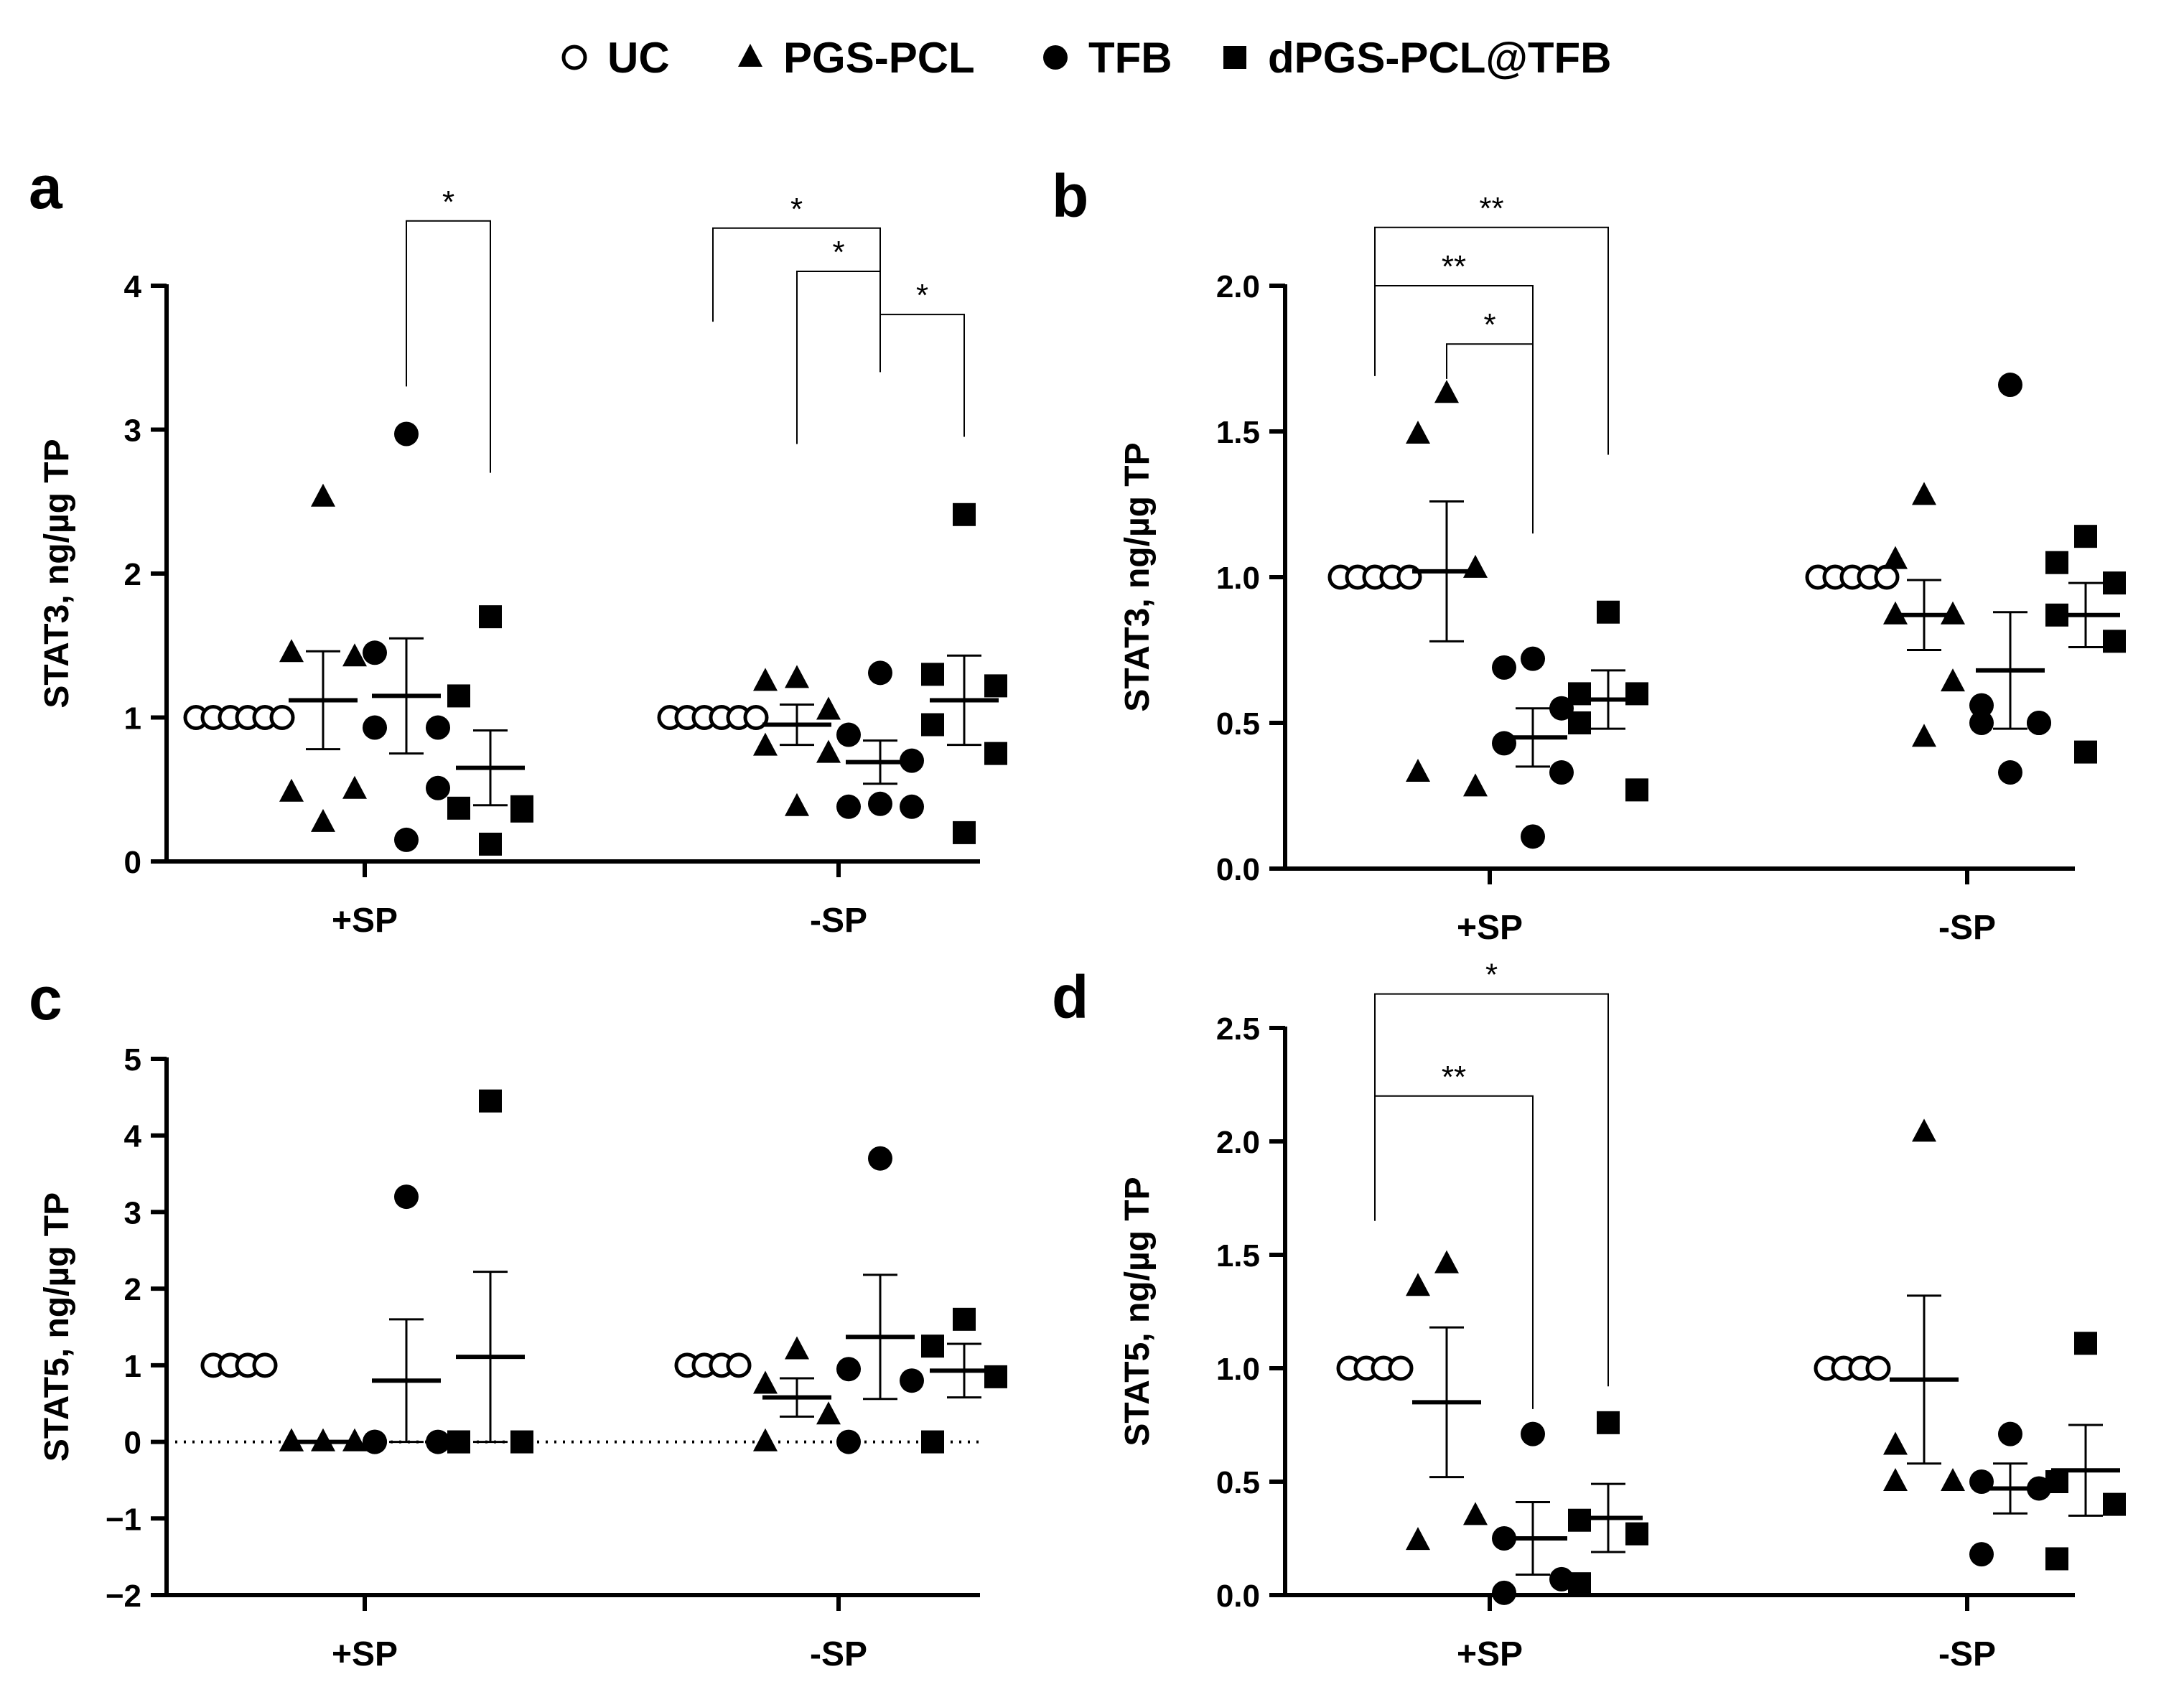  I want to click on legend-label: TFB, so click(1130, 58).